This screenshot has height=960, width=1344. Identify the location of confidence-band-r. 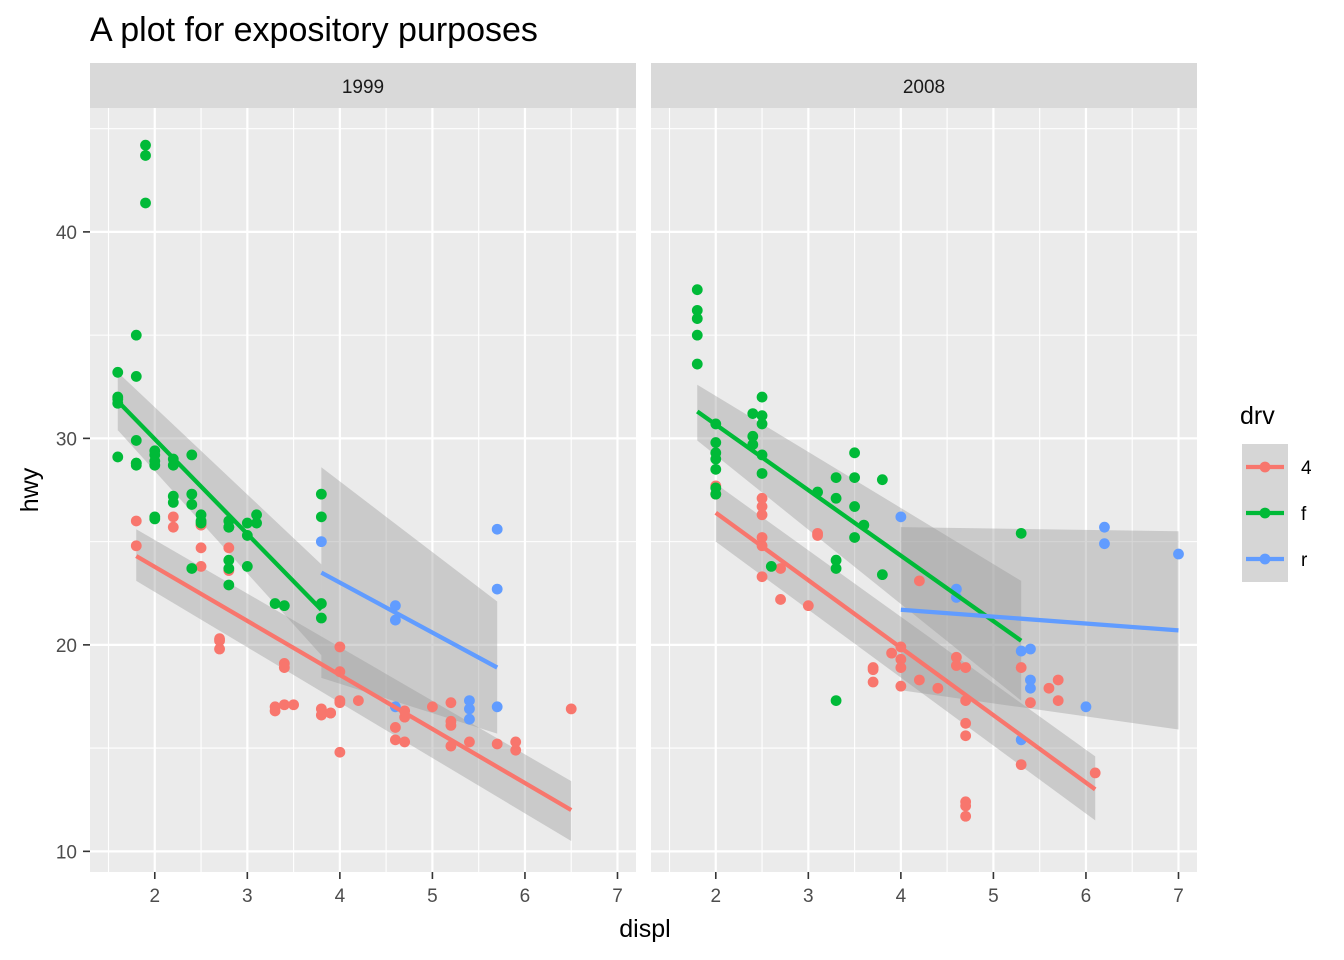
(409, 600).